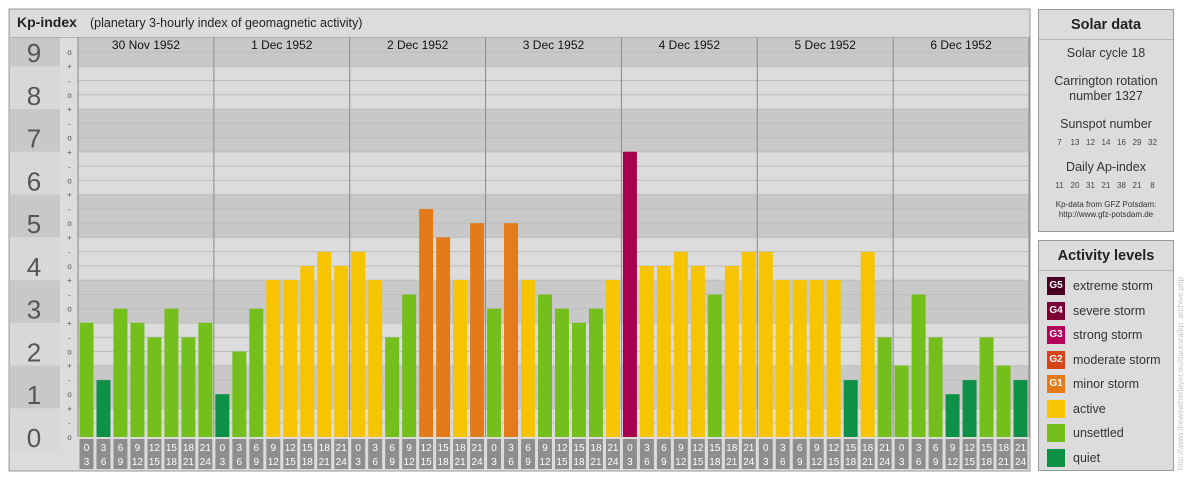 Image resolution: width=1184 pixels, height=480 pixels. Describe the element at coordinates (1121, 142) in the screenshot. I see `sunspot-value: 16` at that location.